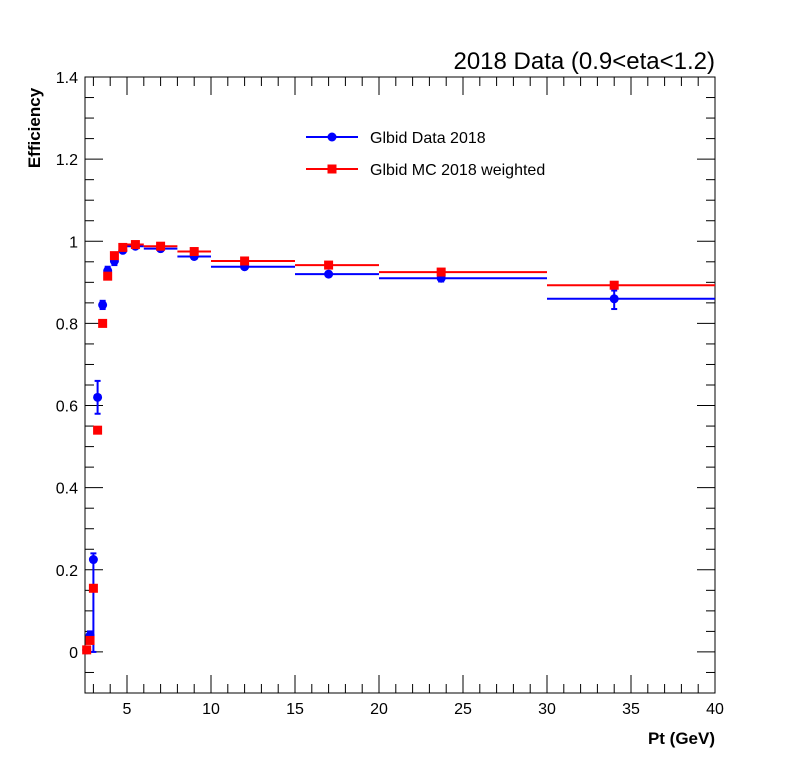 The width and height of the screenshot is (796, 772). What do you see at coordinates (547, 709) in the screenshot?
I see `x-tick-label: 30` at bounding box center [547, 709].